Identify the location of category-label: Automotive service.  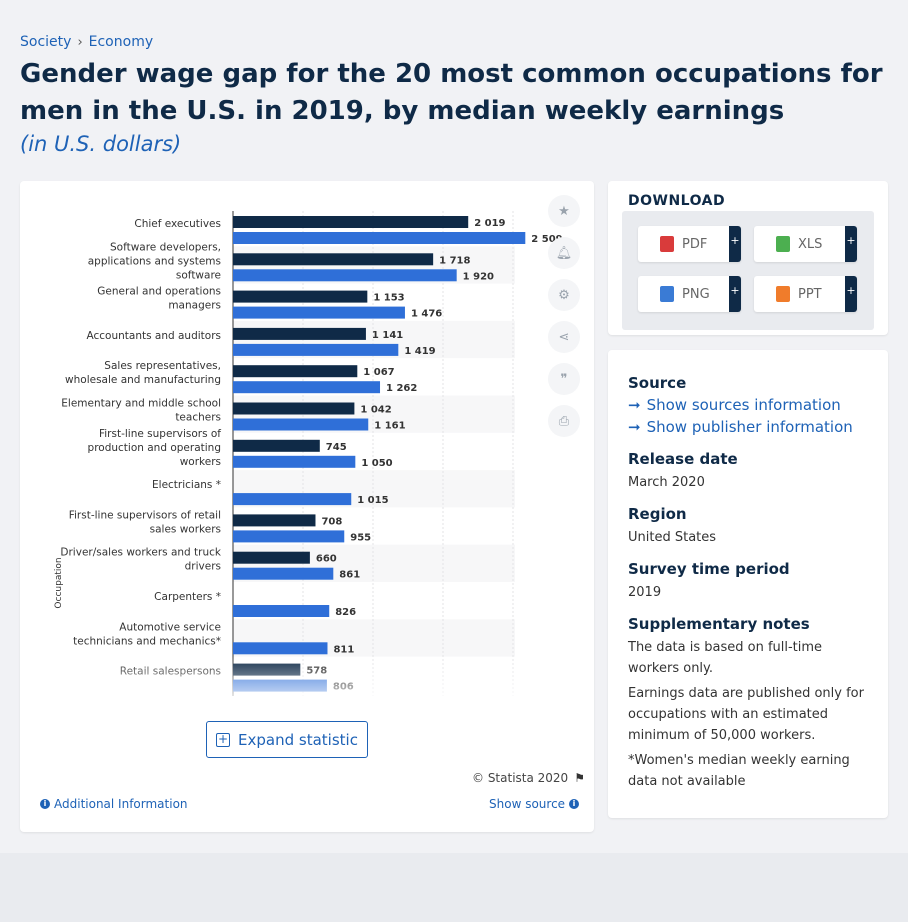
(170, 627).